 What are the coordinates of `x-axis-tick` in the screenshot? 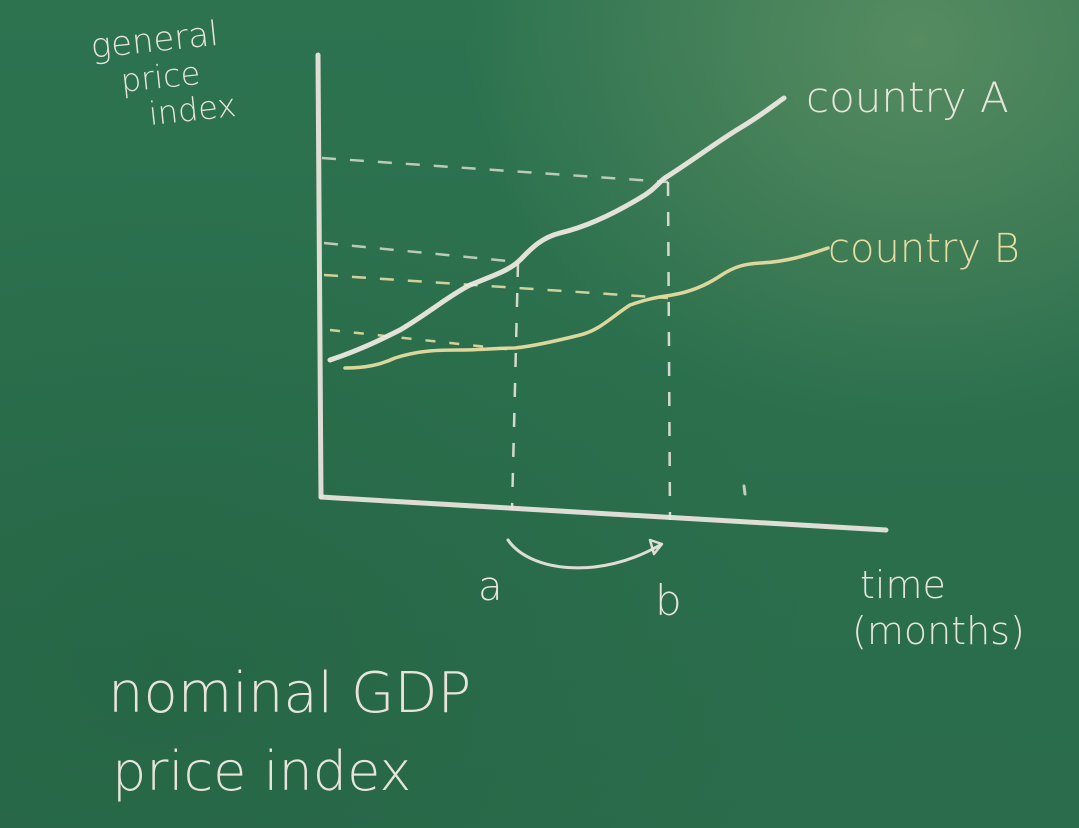 It's located at (744, 490).